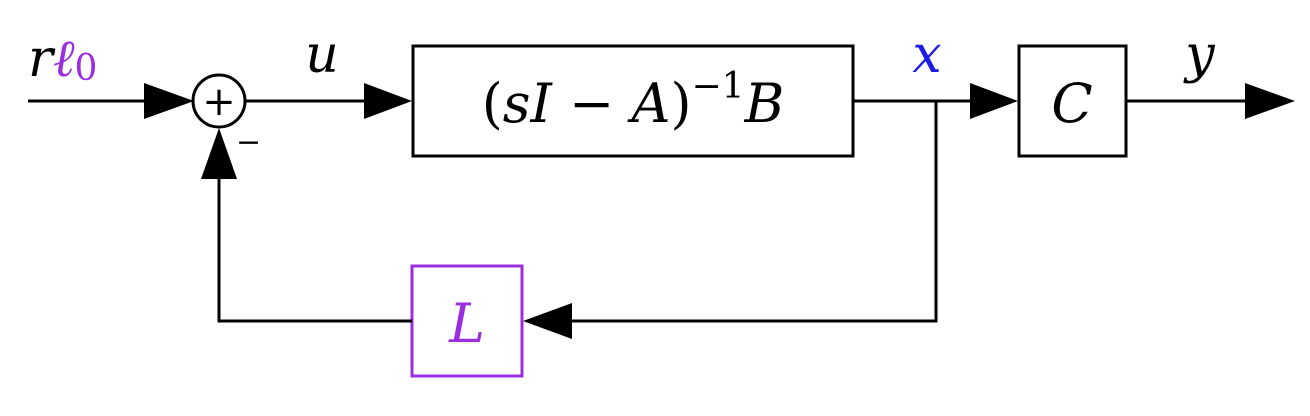 This screenshot has width=1310, height=416. What do you see at coordinates (388, 101) in the screenshot?
I see `u-arrowhead` at bounding box center [388, 101].